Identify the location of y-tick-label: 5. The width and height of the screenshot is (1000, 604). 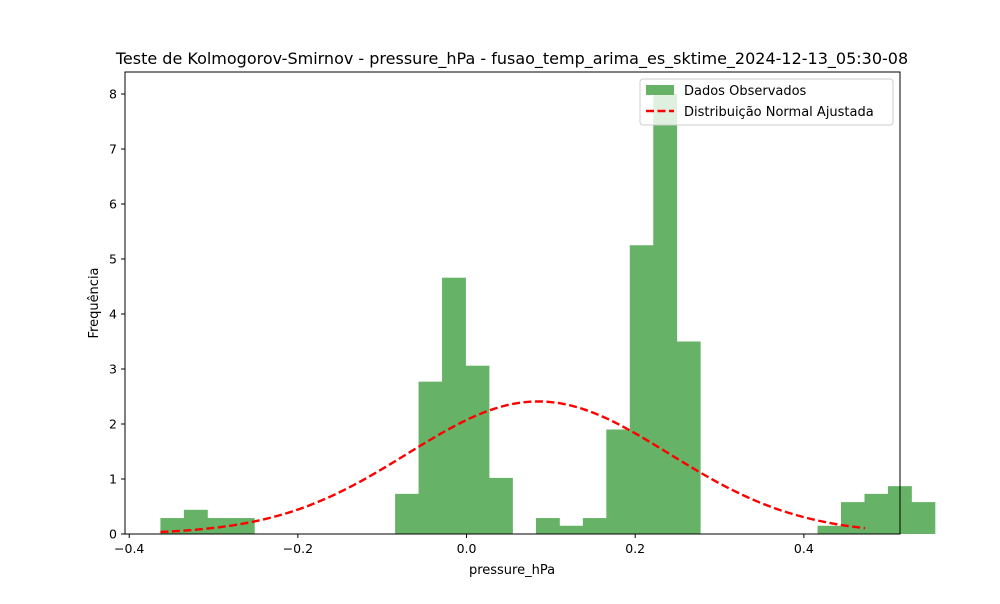
(113, 259).